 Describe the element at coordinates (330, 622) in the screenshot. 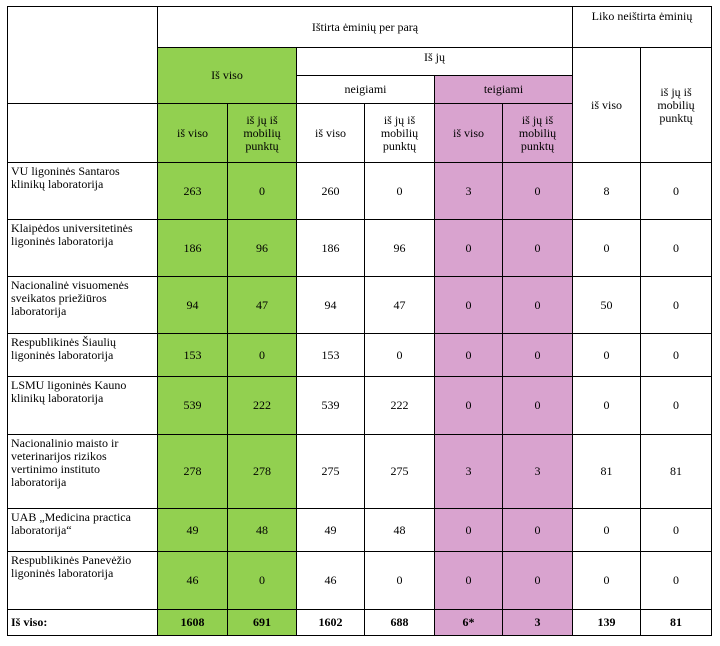

I see `totals-negative: 1602` at that location.